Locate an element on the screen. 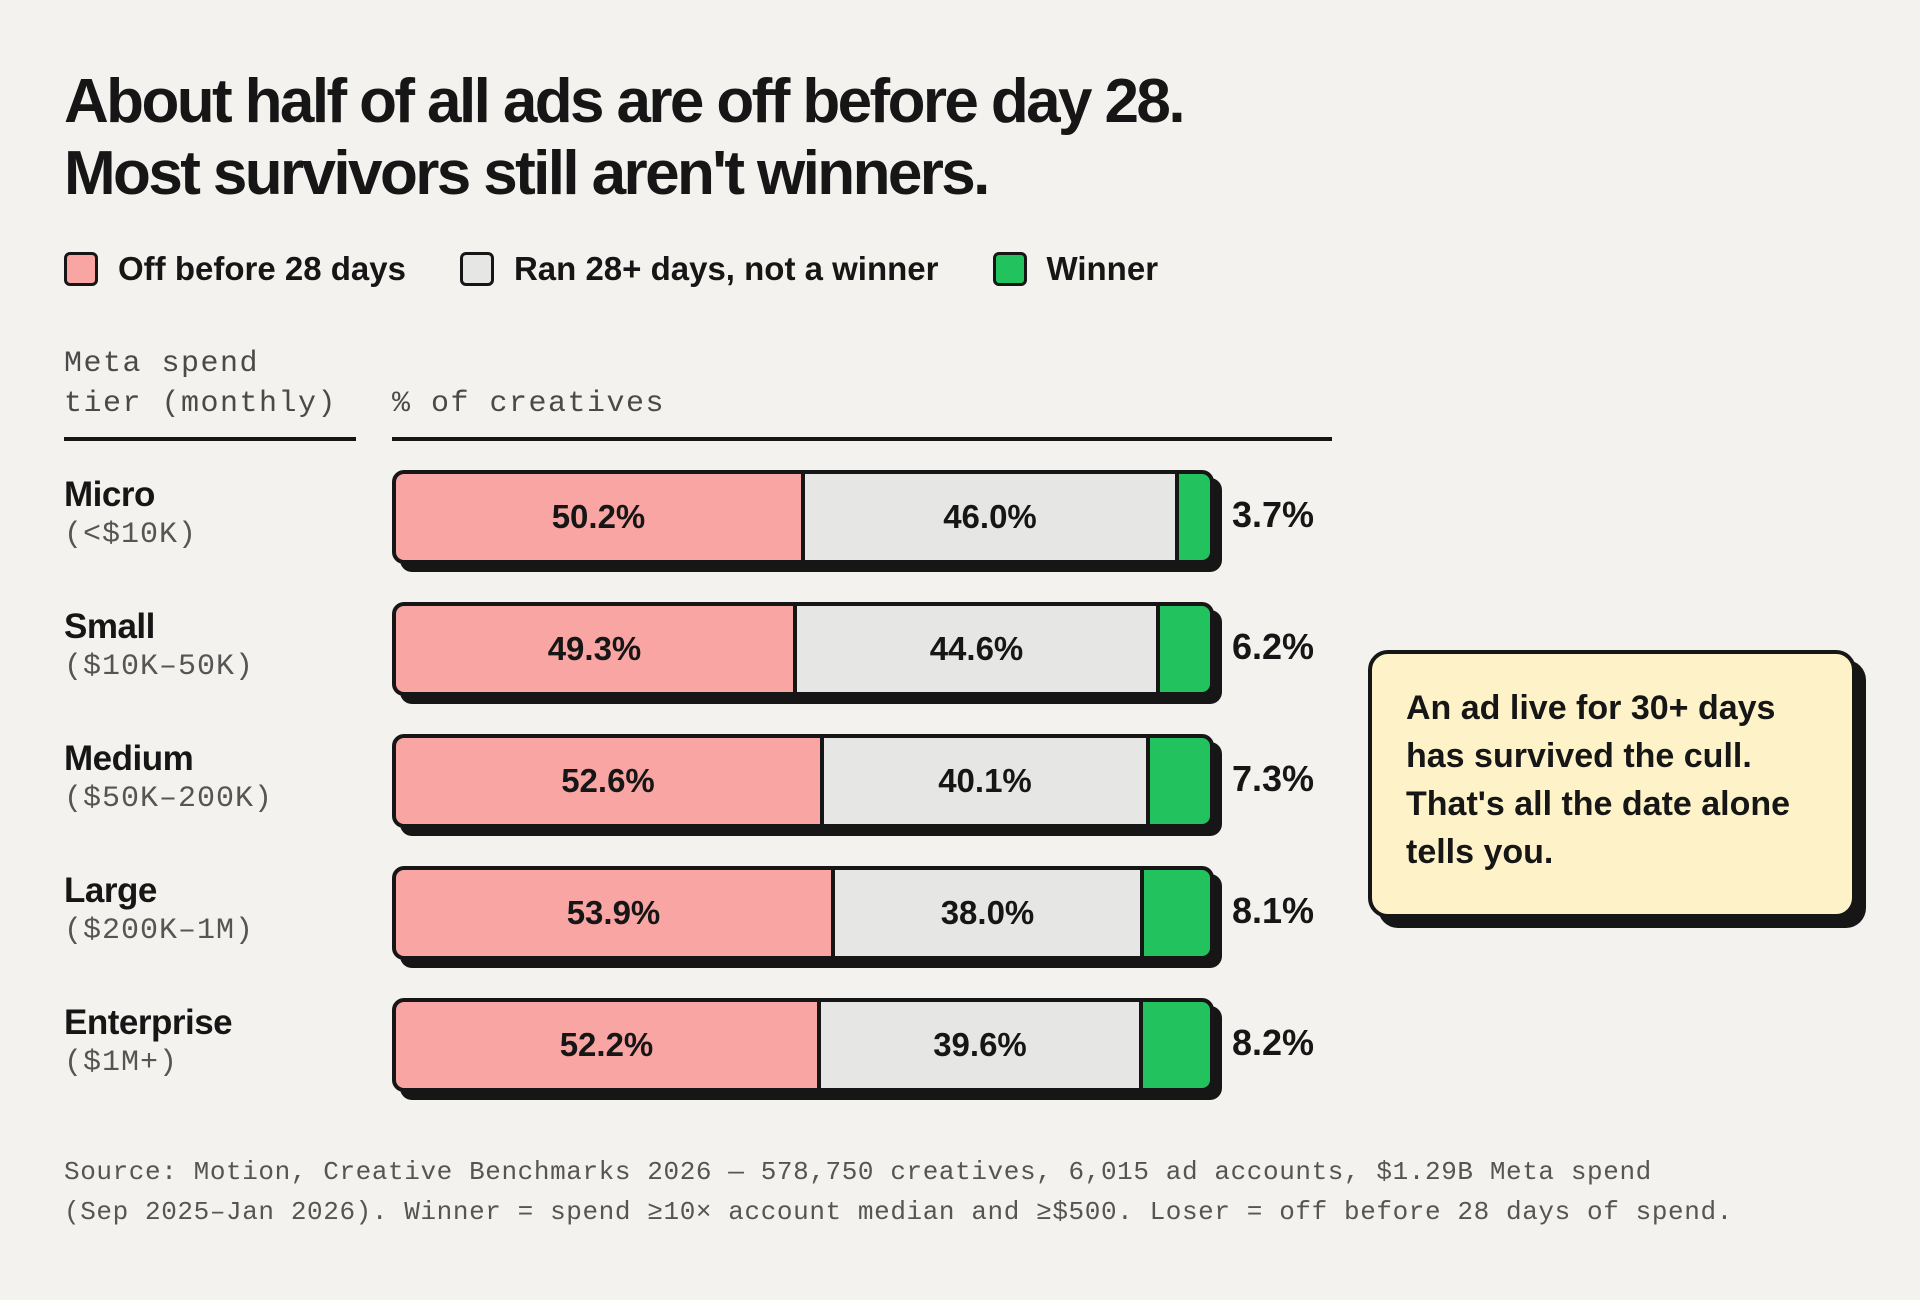  value-column-header: % of creatives is located at coordinates (529, 404).